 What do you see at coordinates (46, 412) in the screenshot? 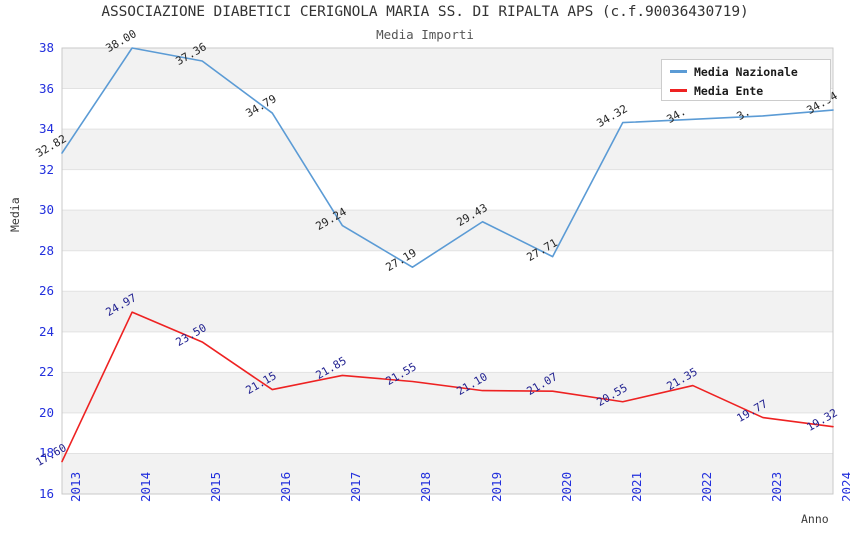
I see `y-axis-tick: 20` at bounding box center [46, 412].